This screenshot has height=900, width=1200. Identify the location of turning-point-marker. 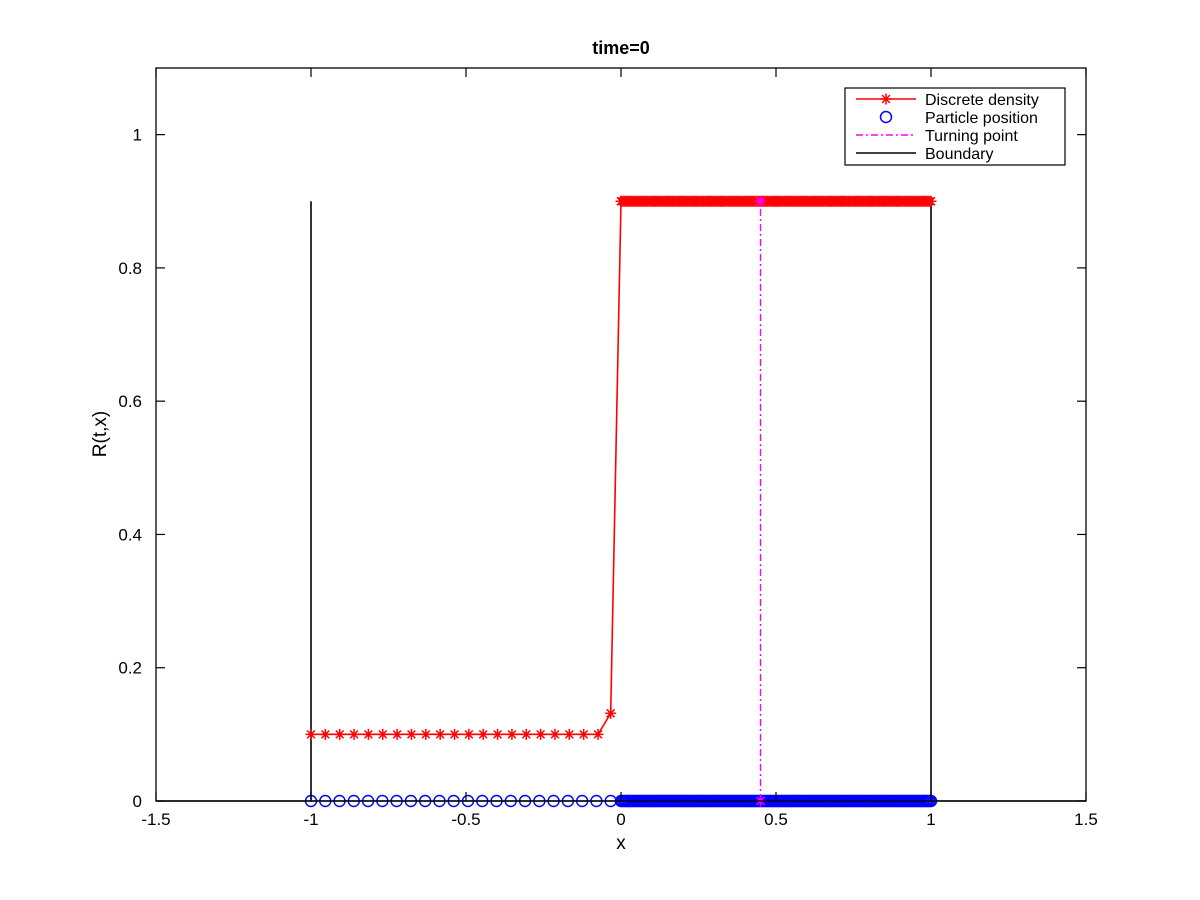
(760, 201).